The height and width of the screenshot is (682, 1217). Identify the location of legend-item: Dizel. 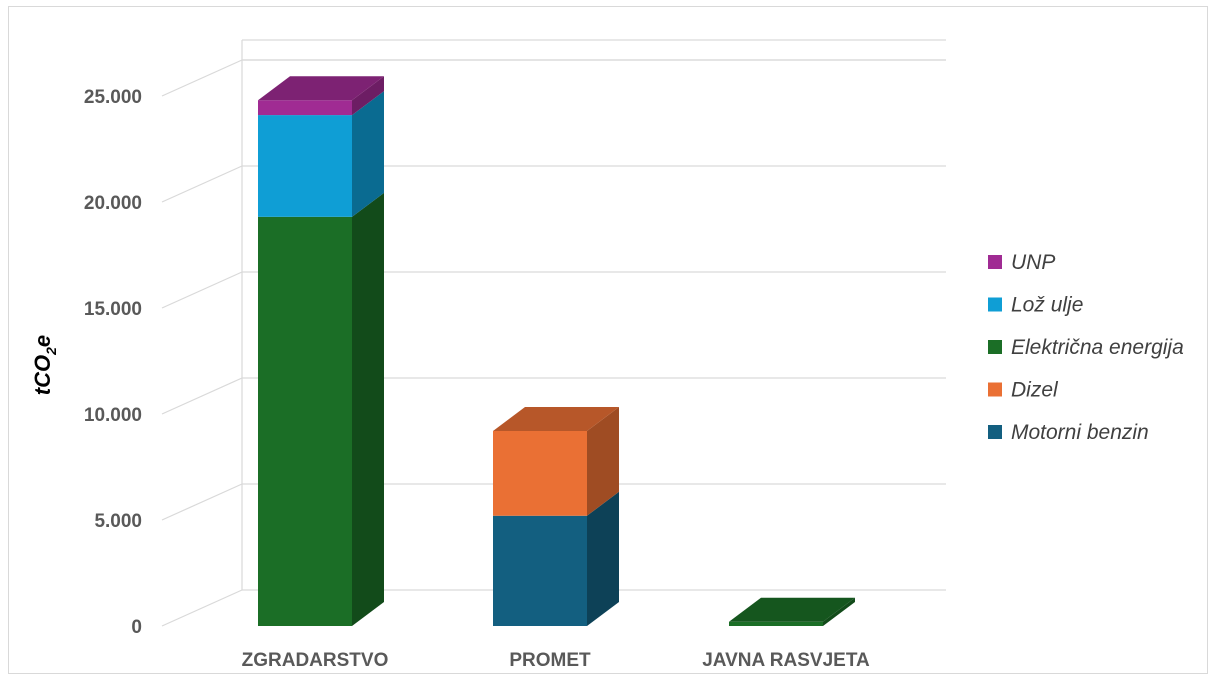
(1023, 390).